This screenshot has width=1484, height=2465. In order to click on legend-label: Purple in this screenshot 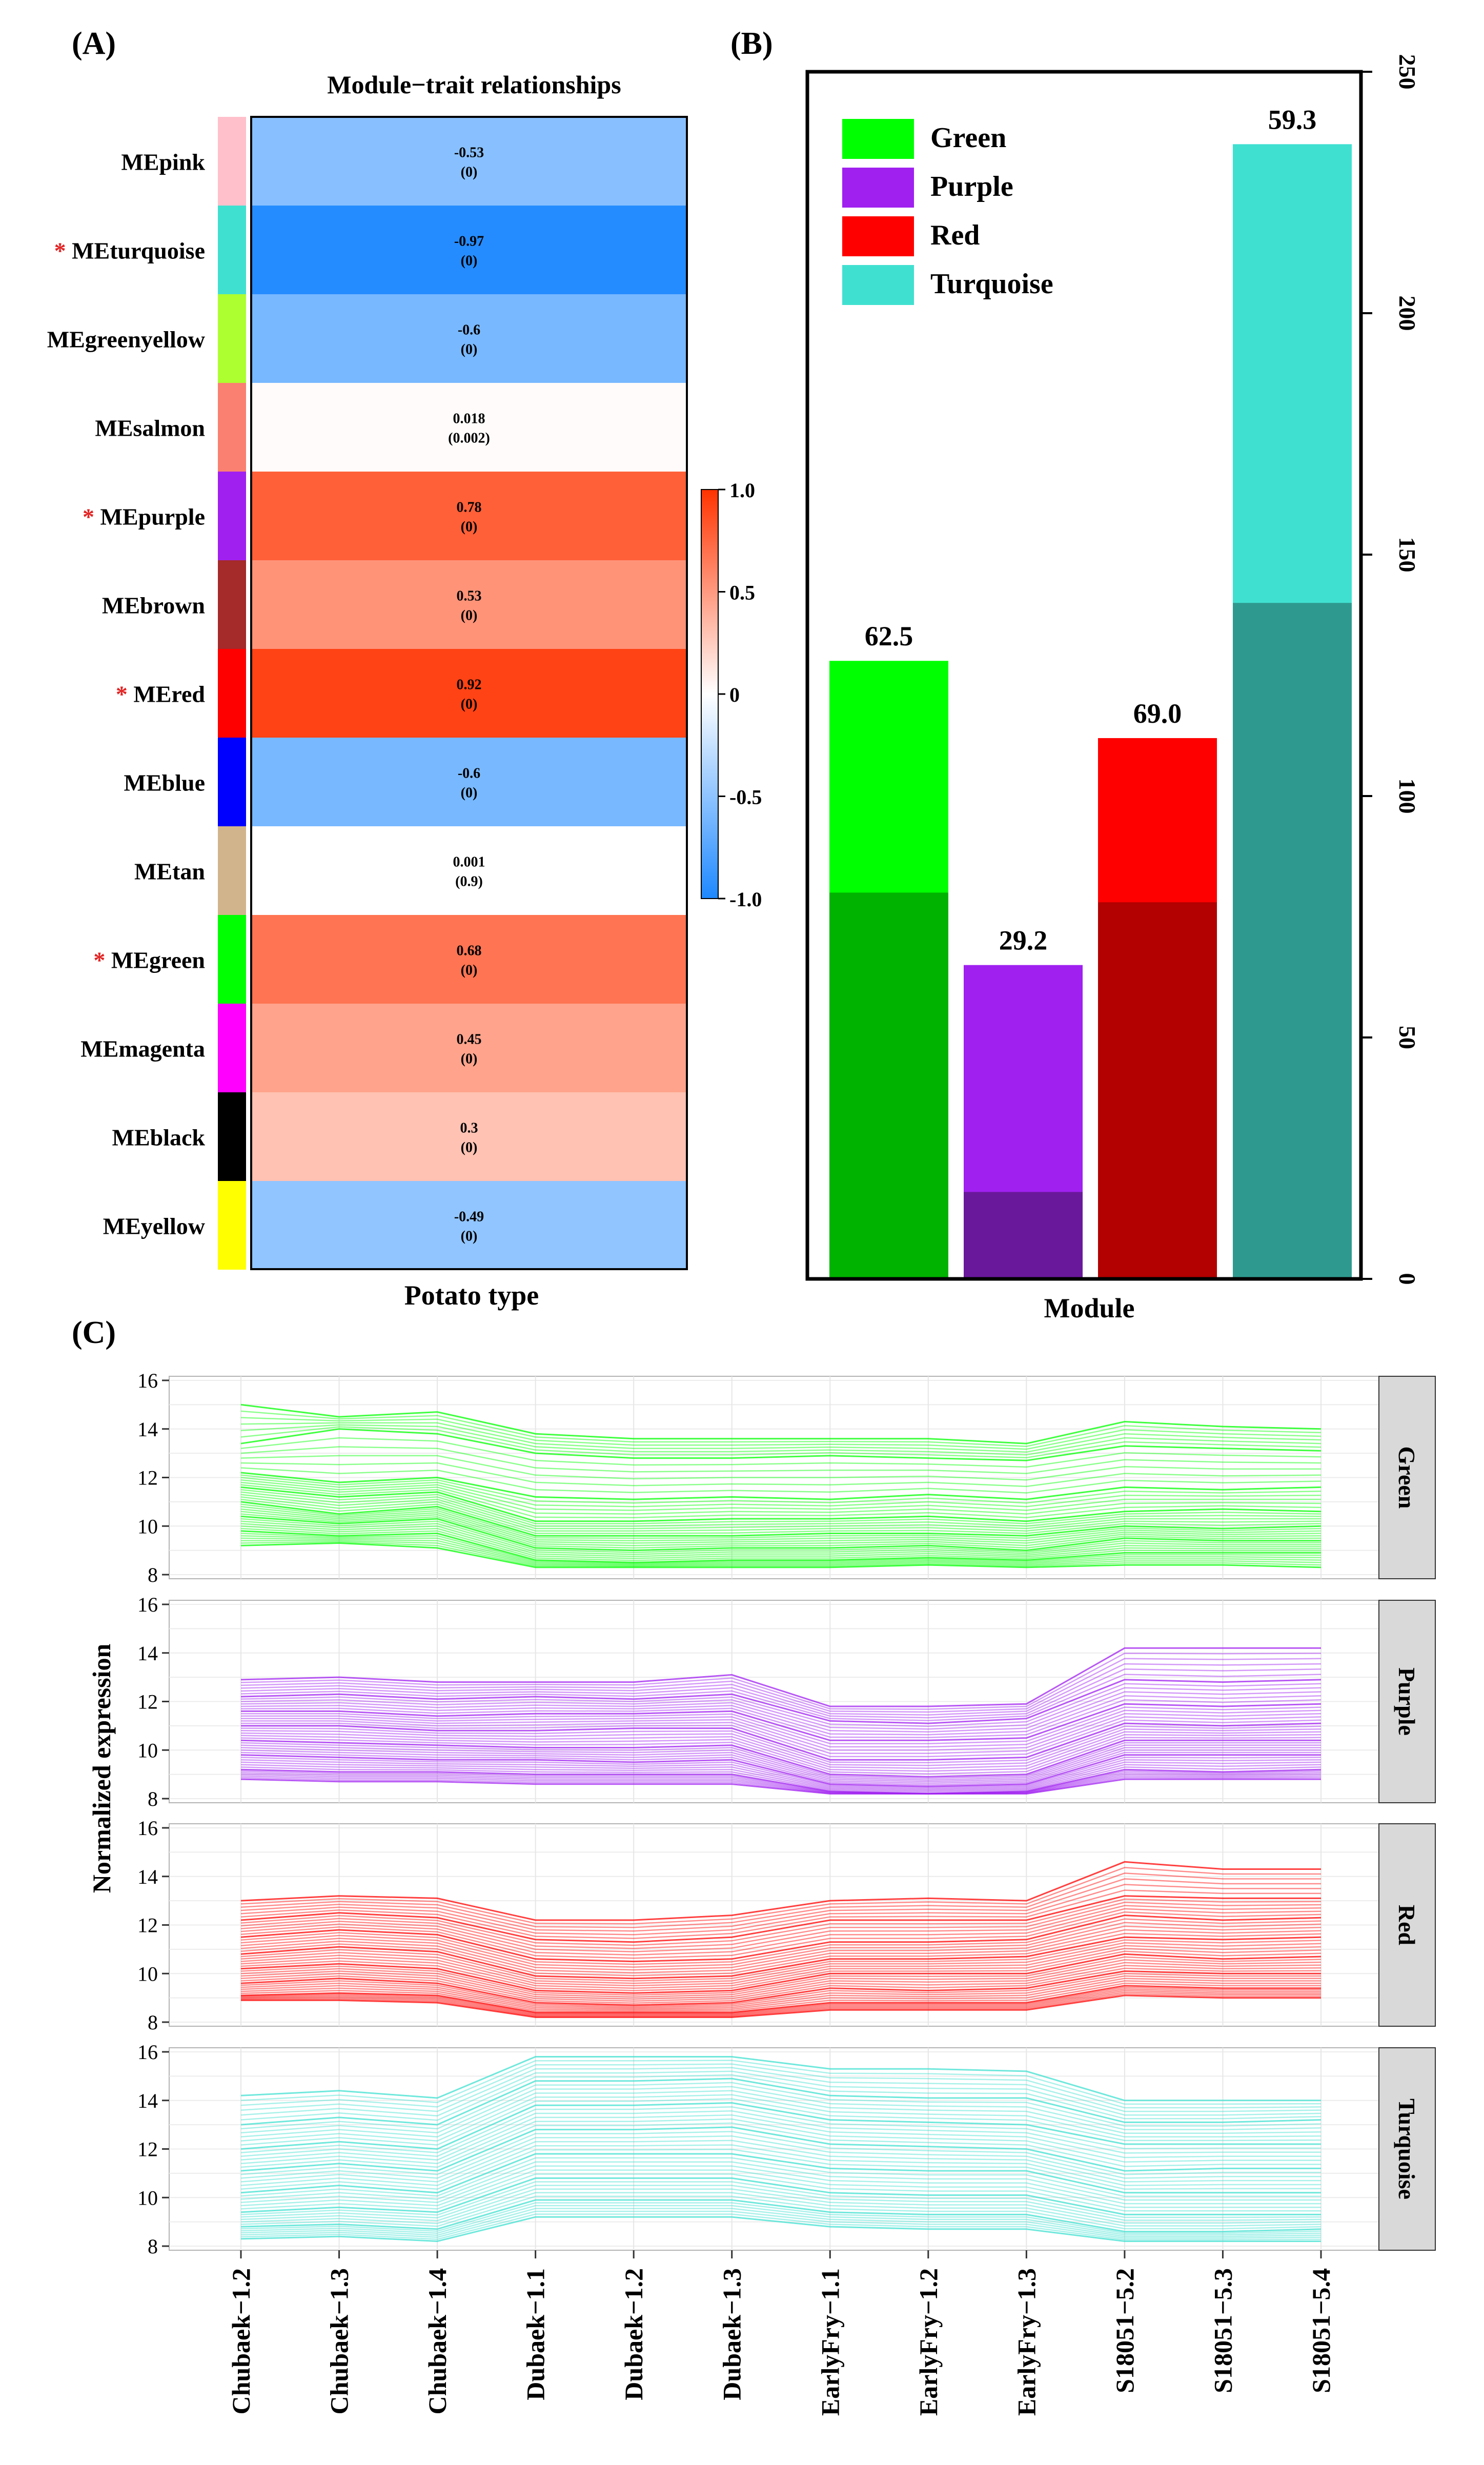, I will do `click(971, 186)`.